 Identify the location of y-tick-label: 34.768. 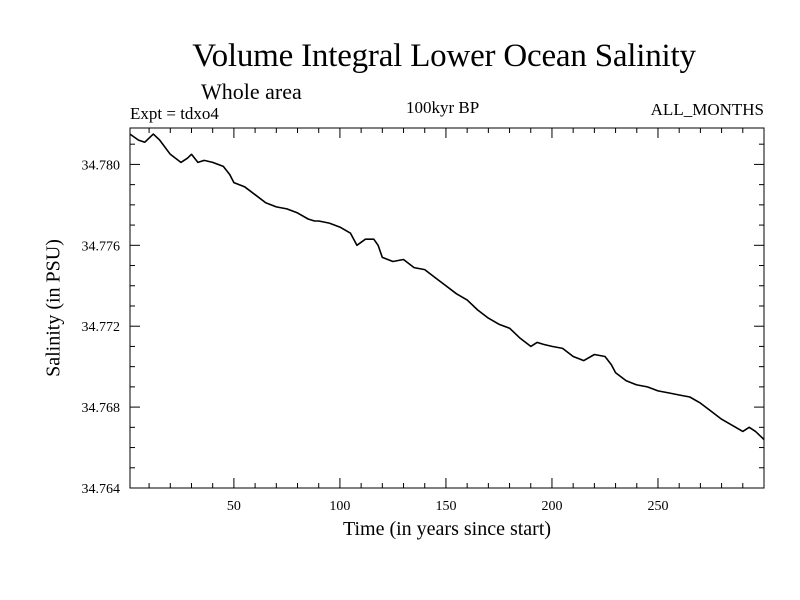
(101, 408).